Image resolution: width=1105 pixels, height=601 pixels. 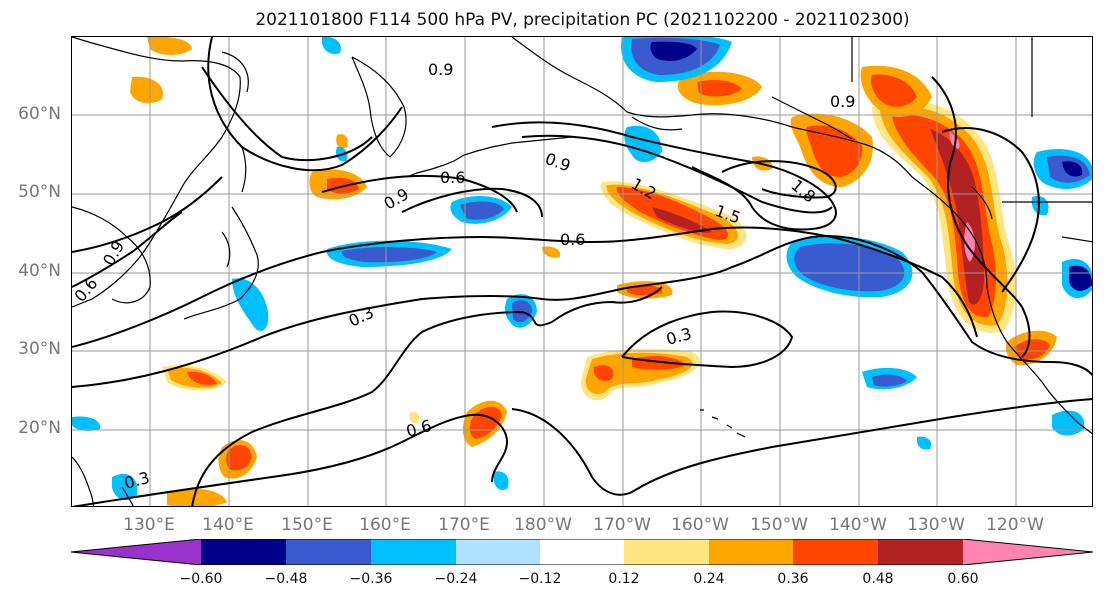 I want to click on lon-label: 130°W, so click(x=936, y=525).